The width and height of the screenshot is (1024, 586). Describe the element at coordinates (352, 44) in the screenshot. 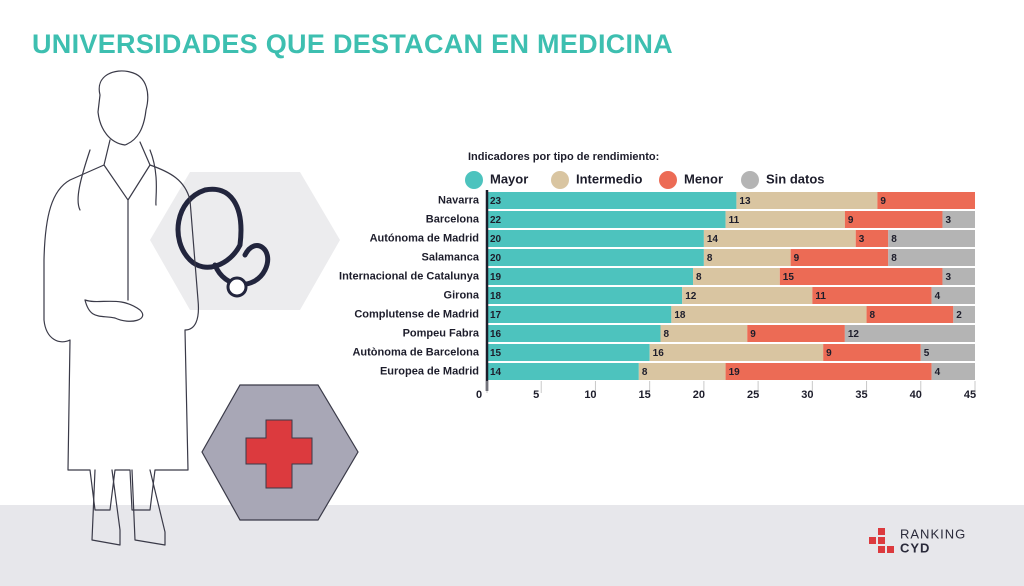

I see `page-title: UNIVERSIDADES QUE DESTACAN EN MEDICINA` at that location.